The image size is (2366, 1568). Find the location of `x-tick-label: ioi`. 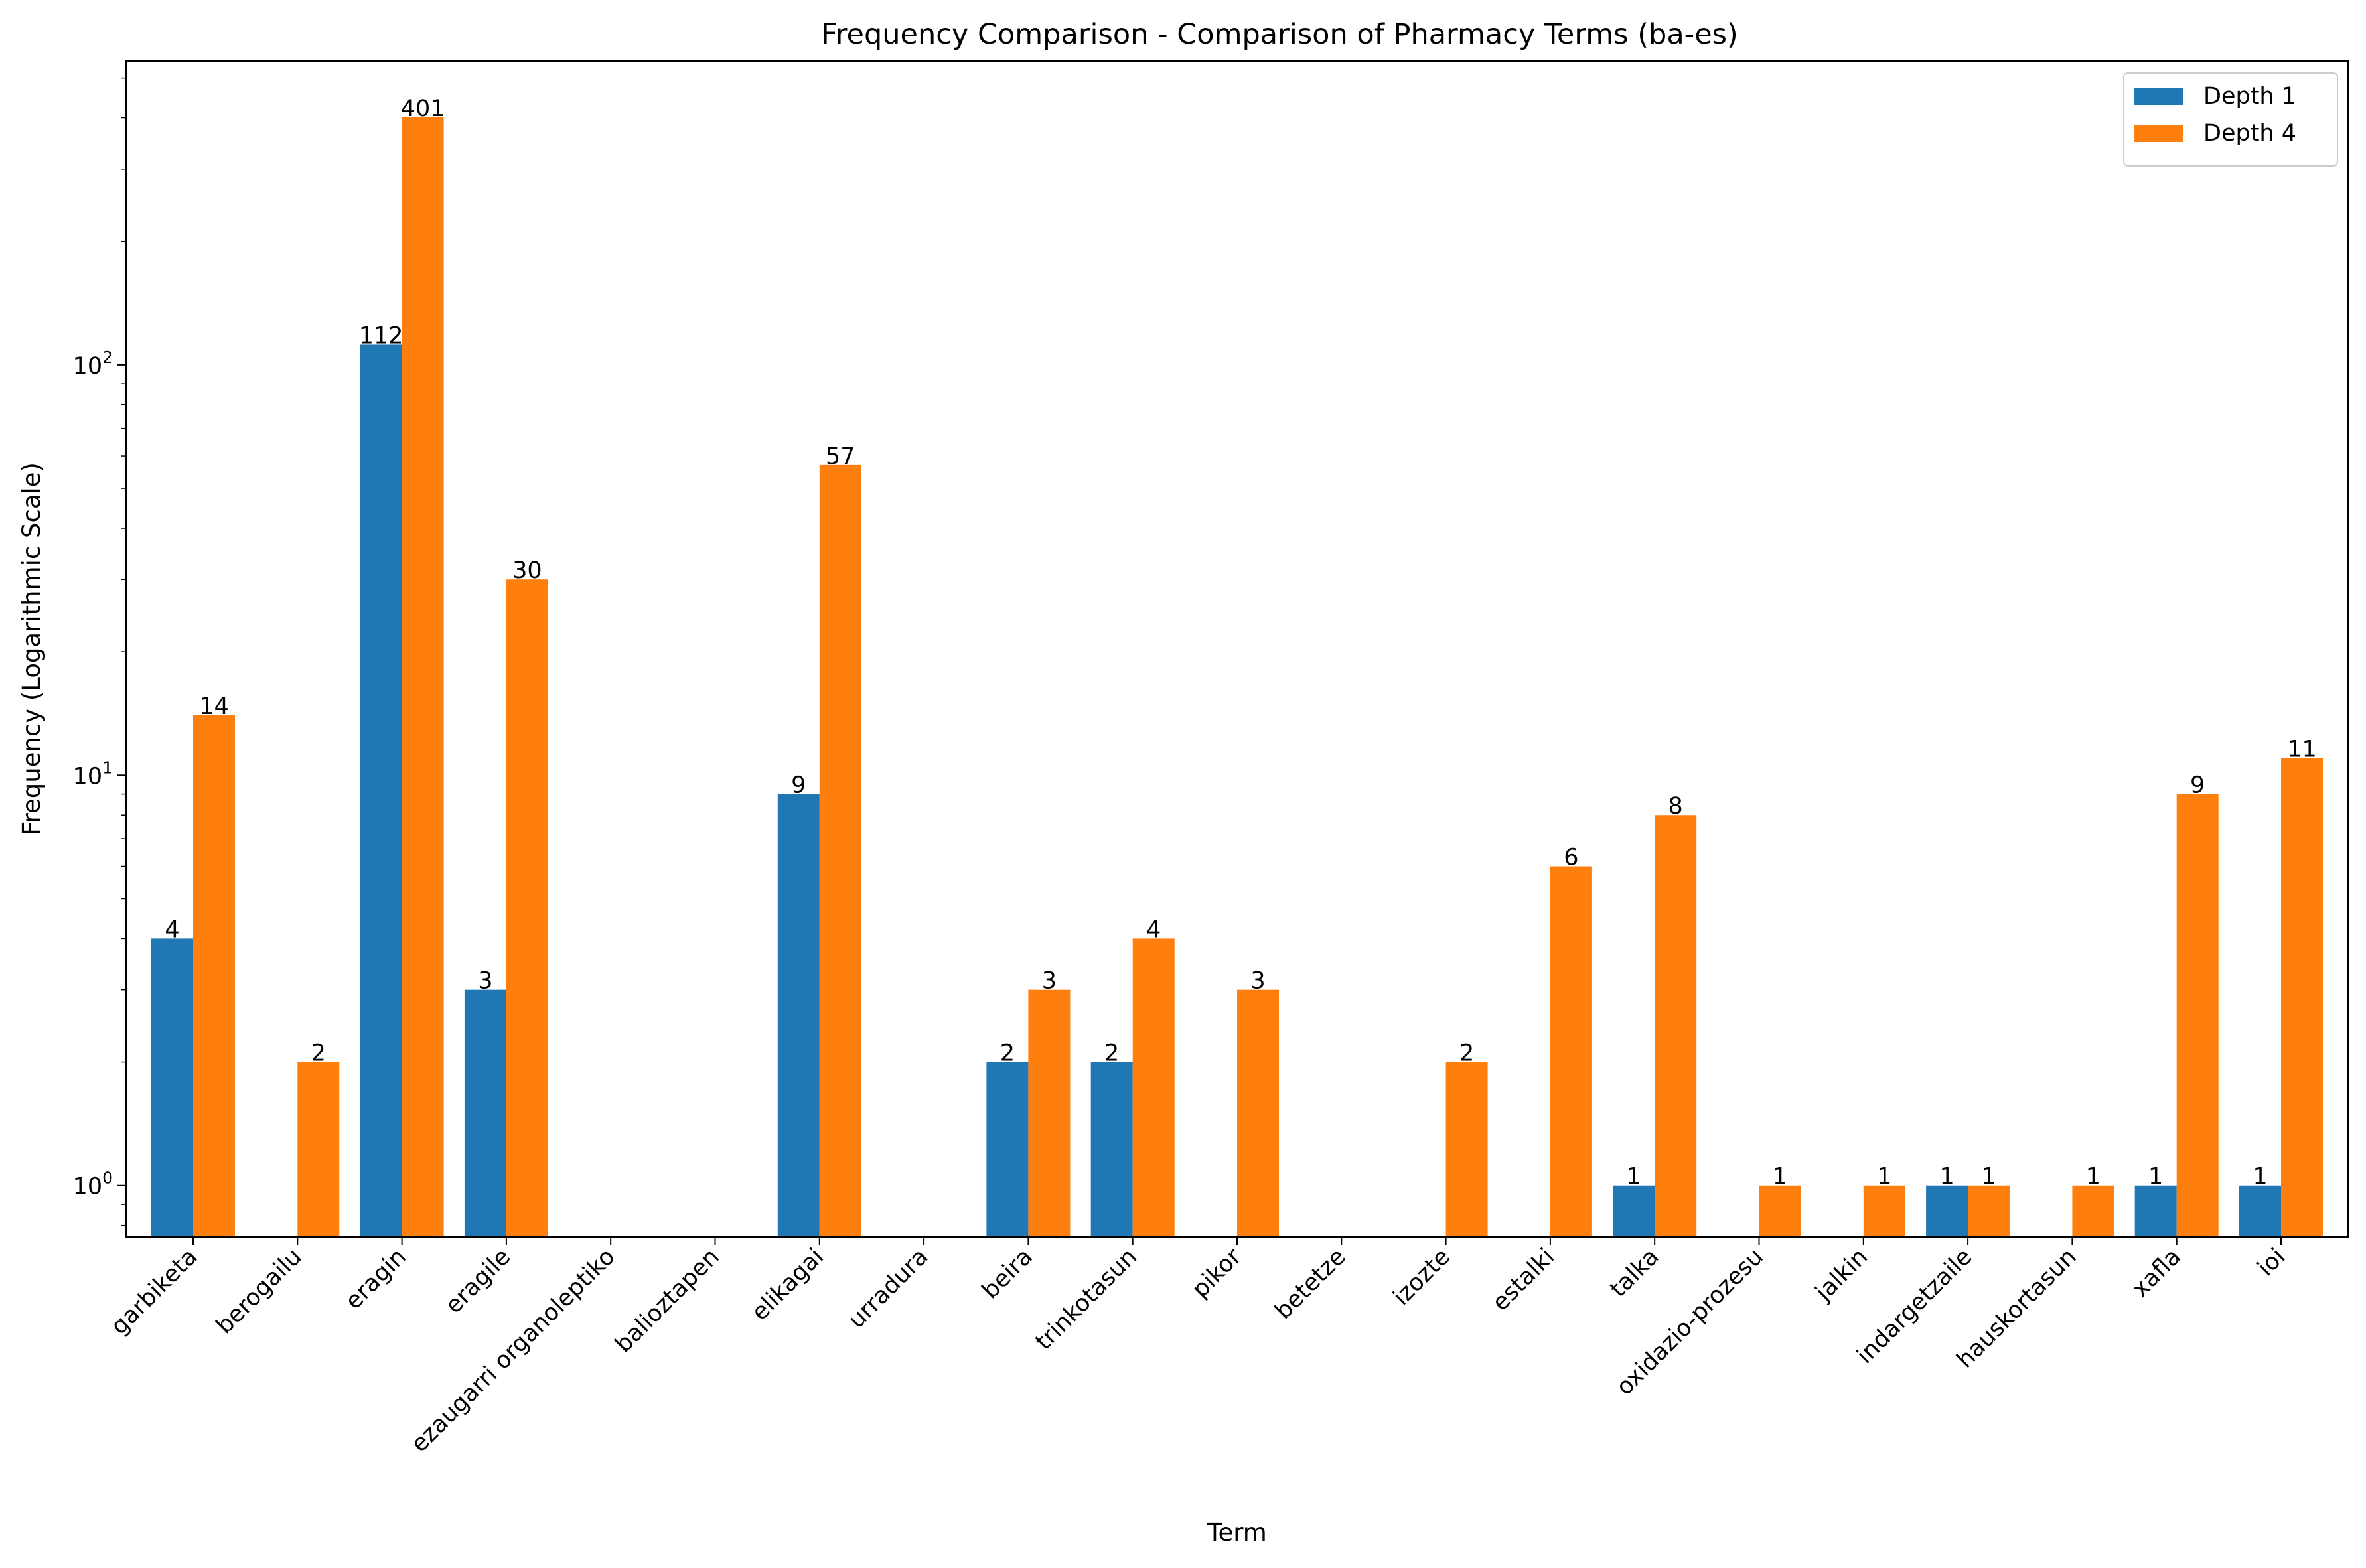

x-tick-label: ioi is located at coordinates (2271, 1262).